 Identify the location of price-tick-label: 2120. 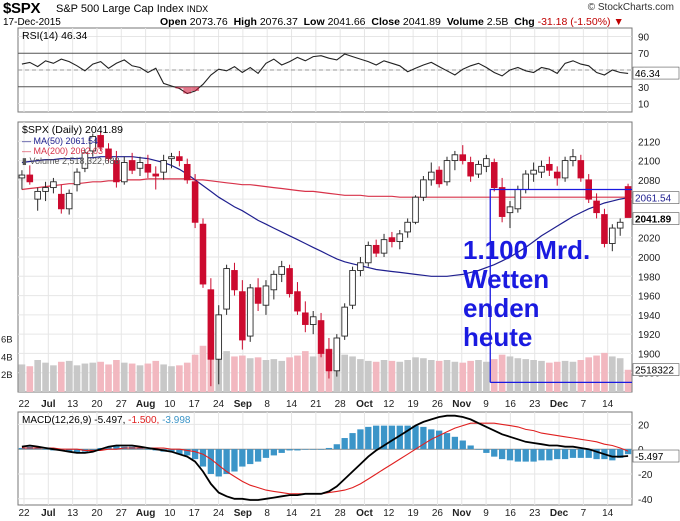
(649, 142).